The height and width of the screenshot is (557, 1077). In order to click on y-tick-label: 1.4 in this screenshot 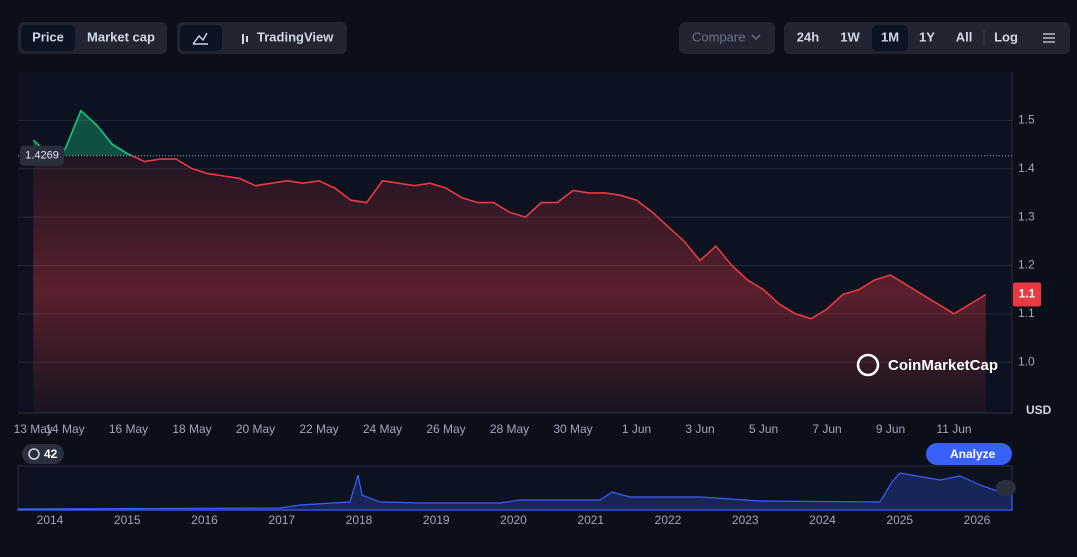, I will do `click(1026, 168)`.